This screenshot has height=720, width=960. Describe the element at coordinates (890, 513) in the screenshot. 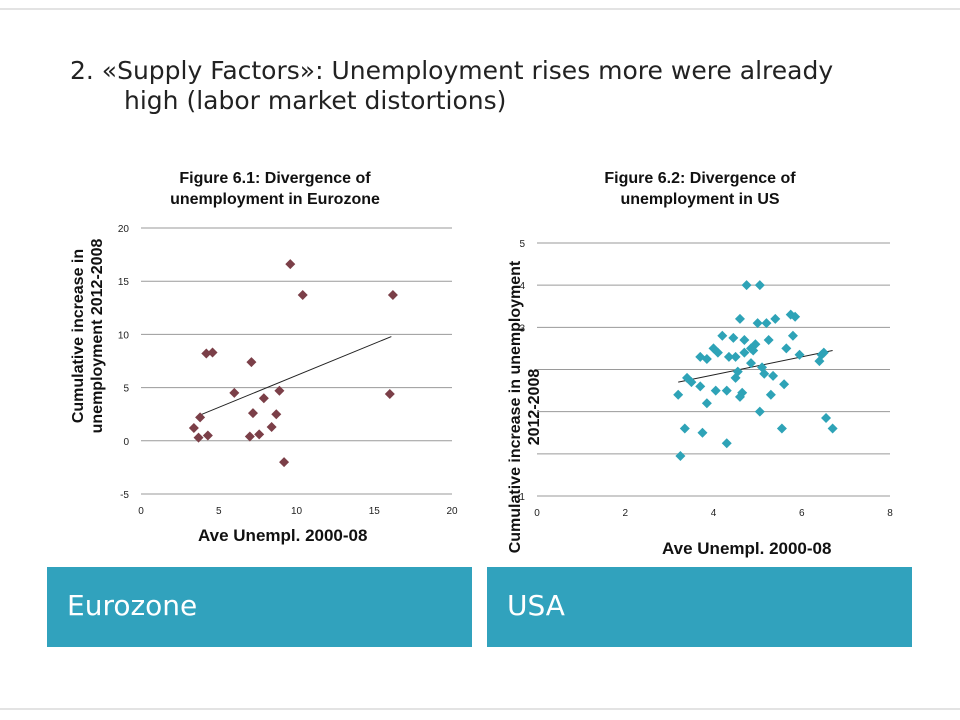

I see `us-x-tick-label: 8` at that location.